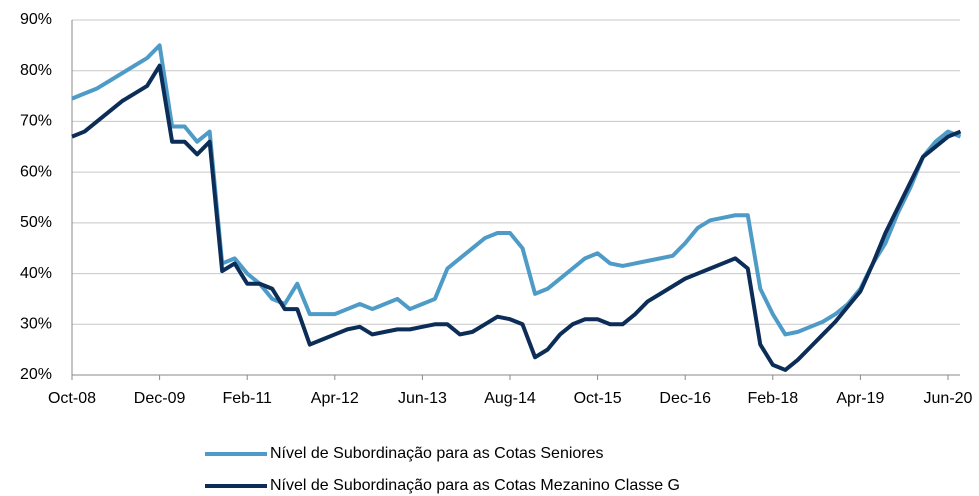  Describe the element at coordinates (422, 398) in the screenshot. I see `x-tick-label: Jun-13` at that location.